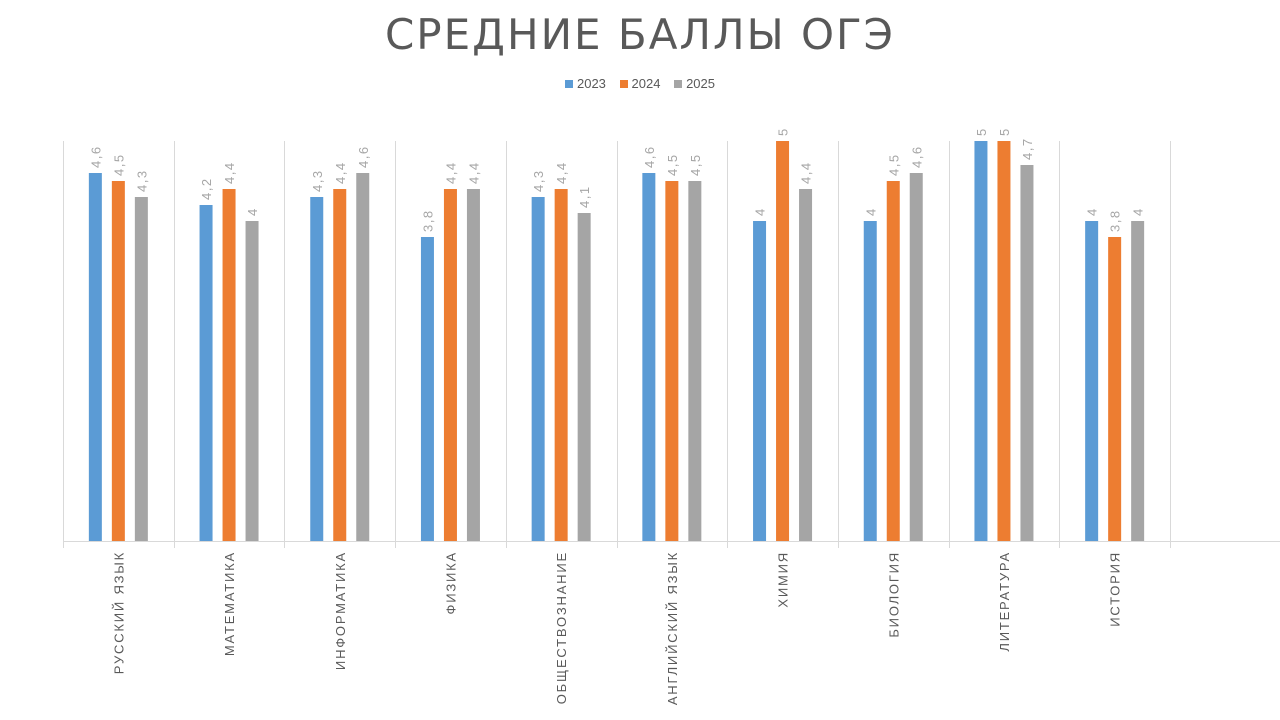 This screenshot has width=1280, height=720. I want to click on category-label: ЛИТЕРАТУРА, so click(1004, 601).